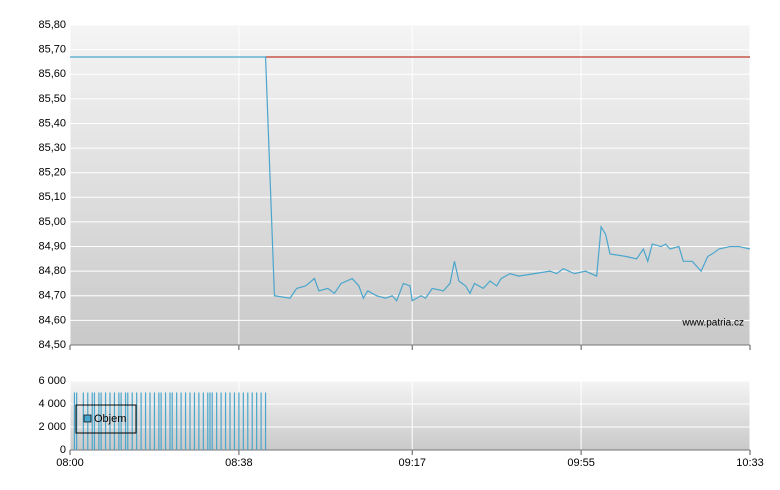 Image resolution: width=780 pixels, height=490 pixels. What do you see at coordinates (52, 296) in the screenshot?
I see `y-tick-label: 84,70` at bounding box center [52, 296].